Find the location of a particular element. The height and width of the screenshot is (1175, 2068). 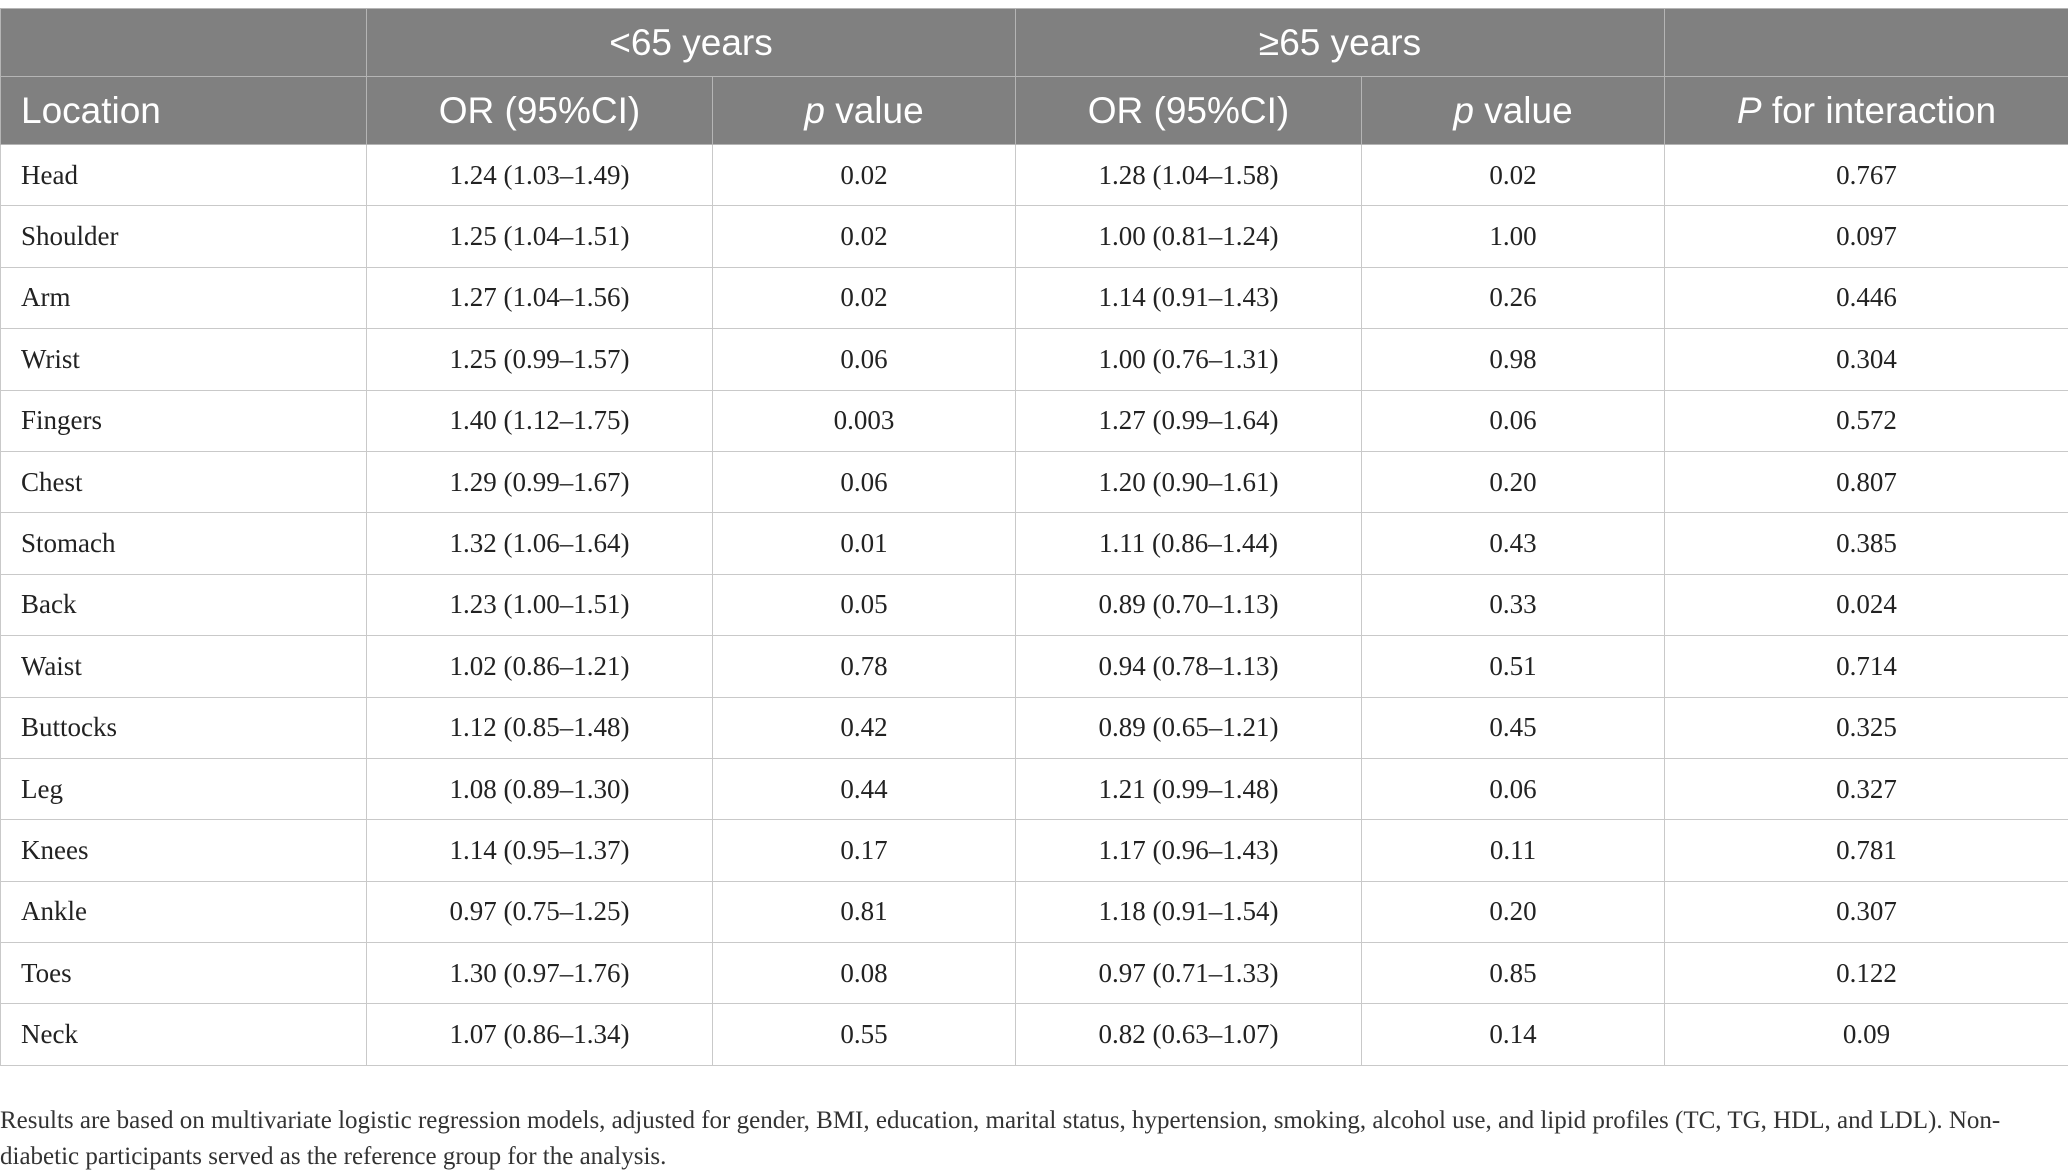

cell-p-interaction: 0.767 is located at coordinates (1866, 175).